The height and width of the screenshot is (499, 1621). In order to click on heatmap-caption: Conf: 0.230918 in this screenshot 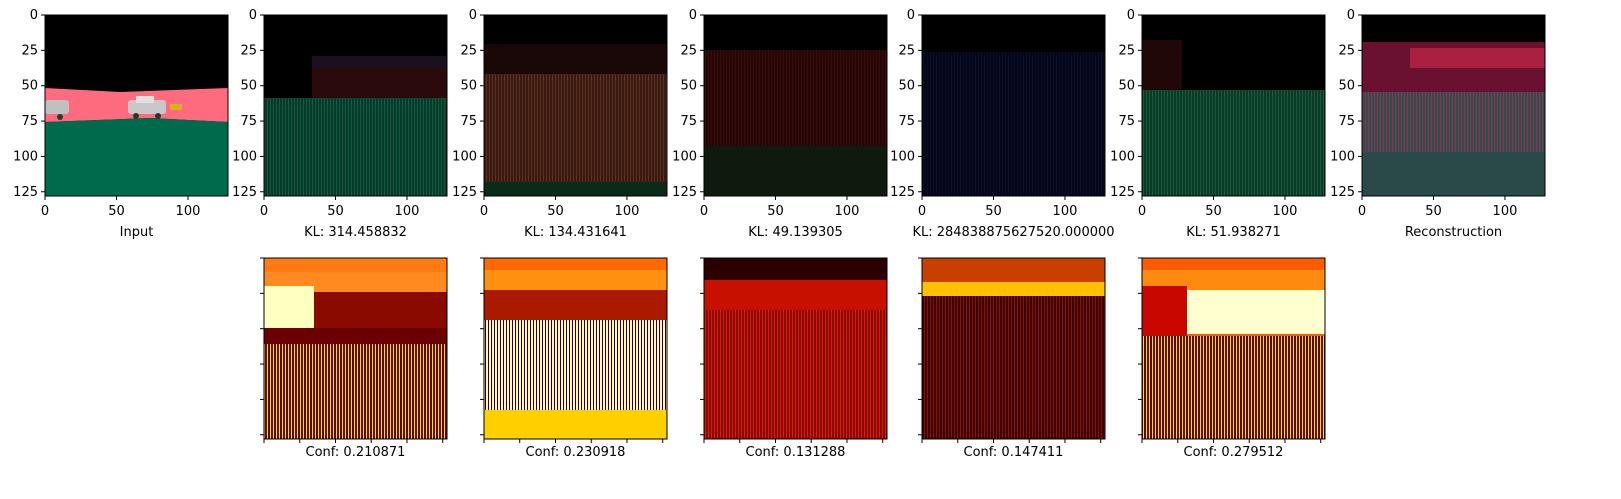, I will do `click(576, 452)`.